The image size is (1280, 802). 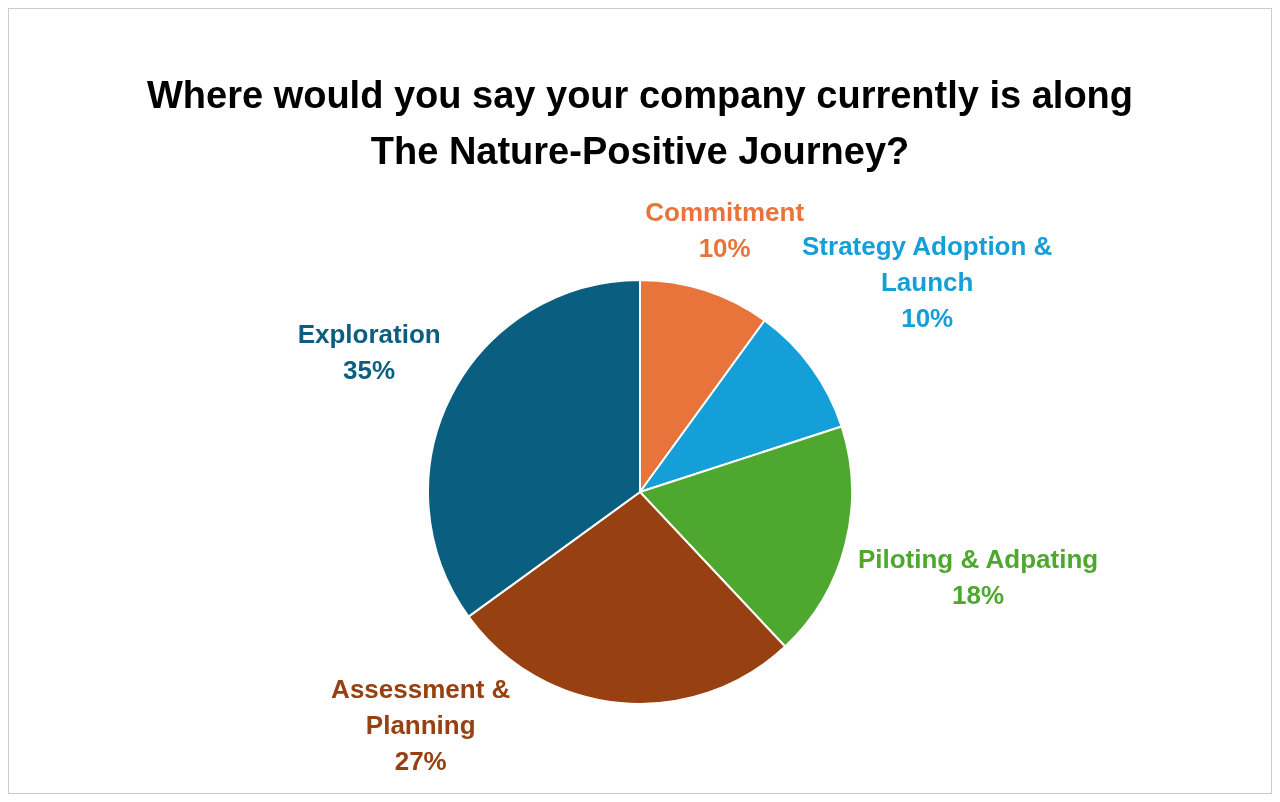 What do you see at coordinates (640, 123) in the screenshot?
I see `chart-title: Where would you say your company currently is along The Nature-Positive Journey?` at bounding box center [640, 123].